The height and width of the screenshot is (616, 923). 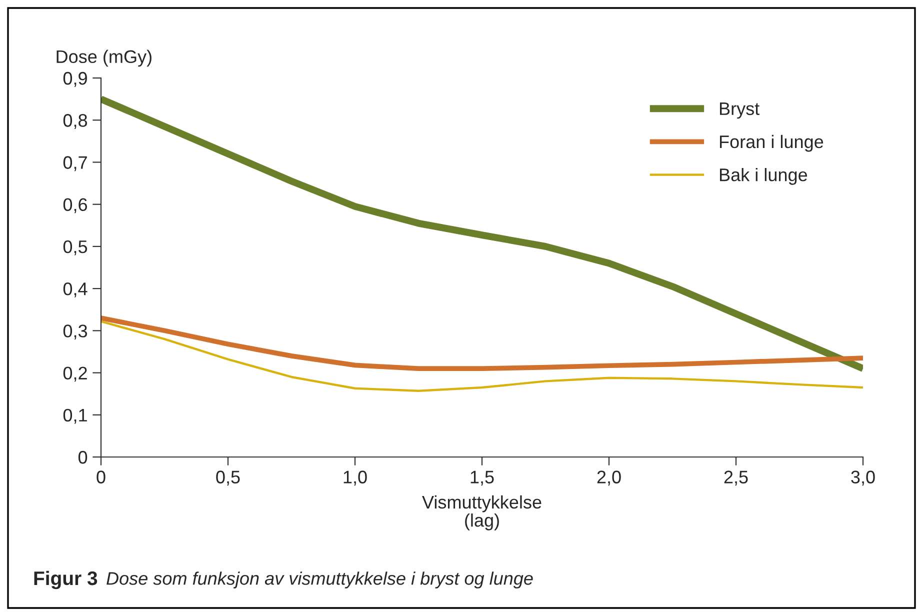 I want to click on y-tick-label: 0,4, so click(x=75, y=290).